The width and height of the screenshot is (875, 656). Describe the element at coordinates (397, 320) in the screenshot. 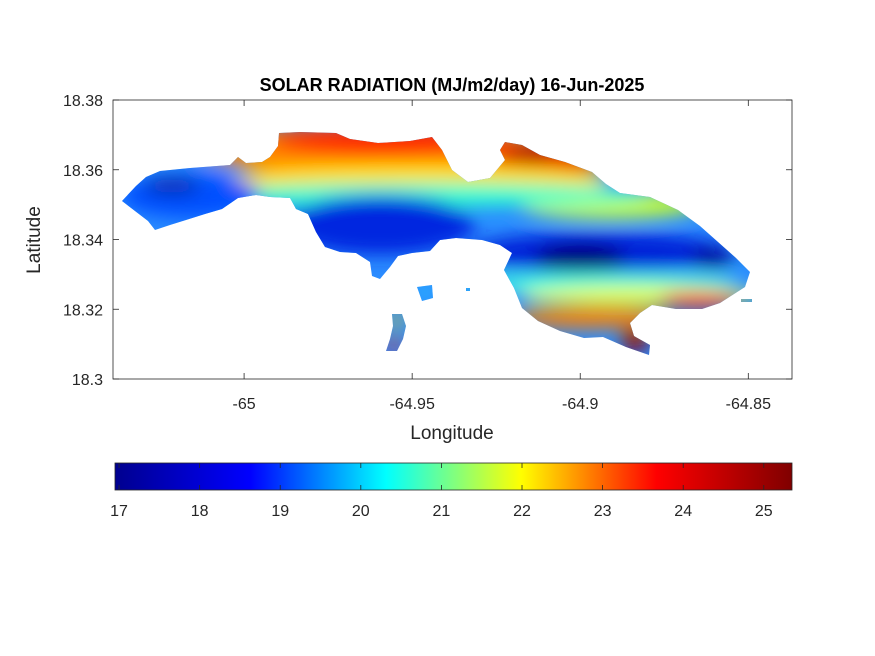

I see `contour-islet-yellow` at that location.